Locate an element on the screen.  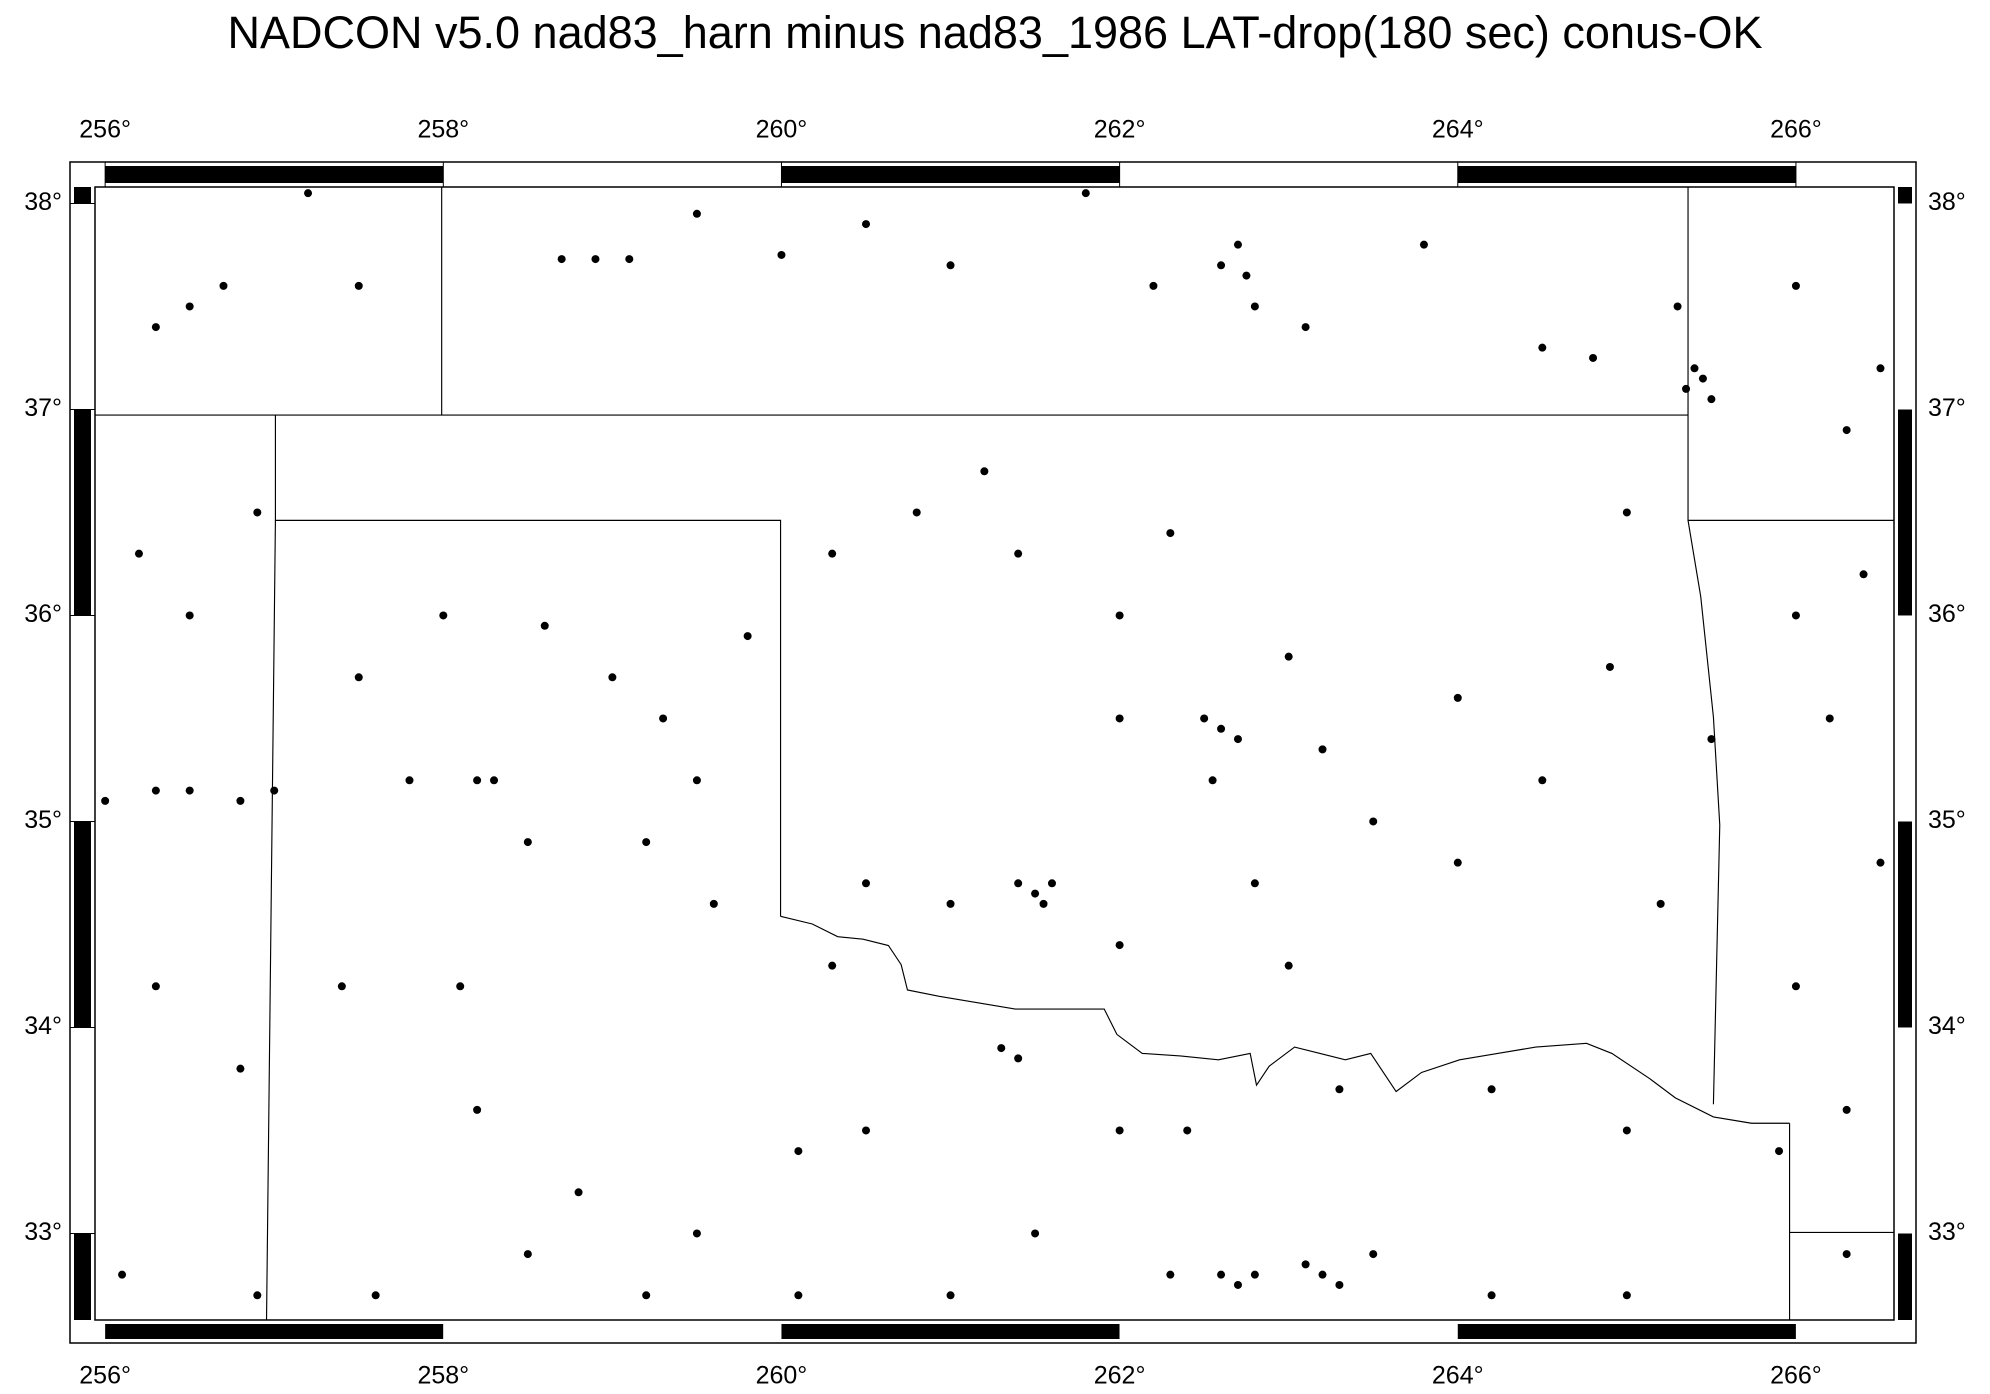
y-tick-label: 36° is located at coordinates (43, 614).